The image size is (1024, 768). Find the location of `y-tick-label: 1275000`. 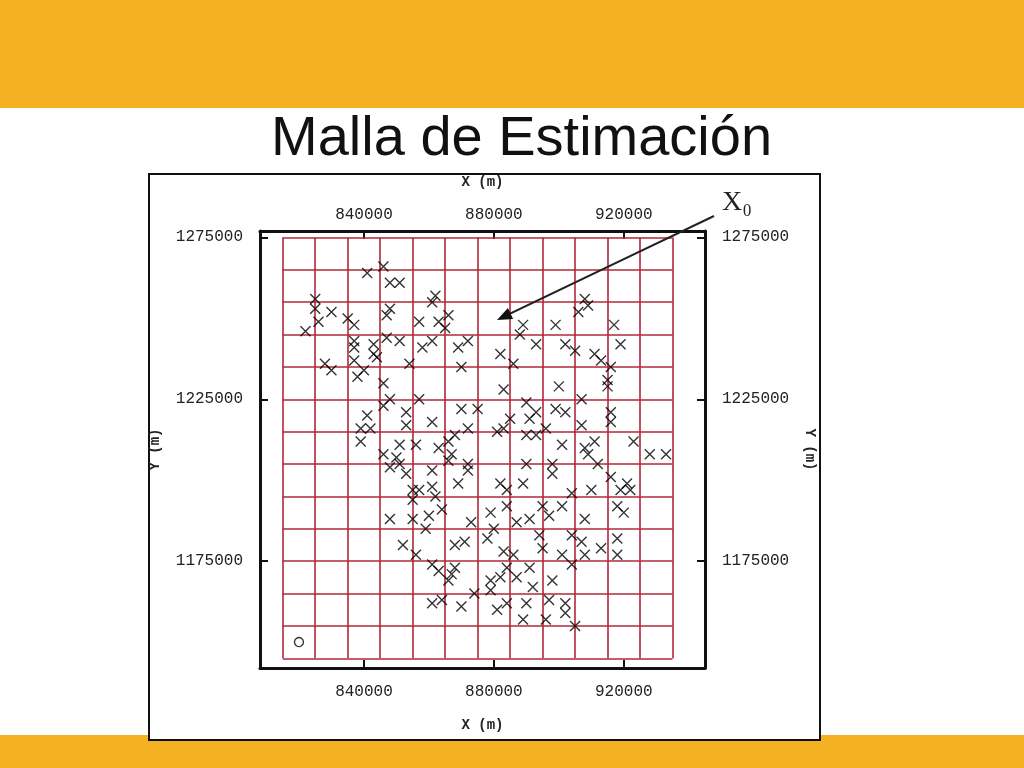

y-tick-label: 1275000 is located at coordinates (209, 237).